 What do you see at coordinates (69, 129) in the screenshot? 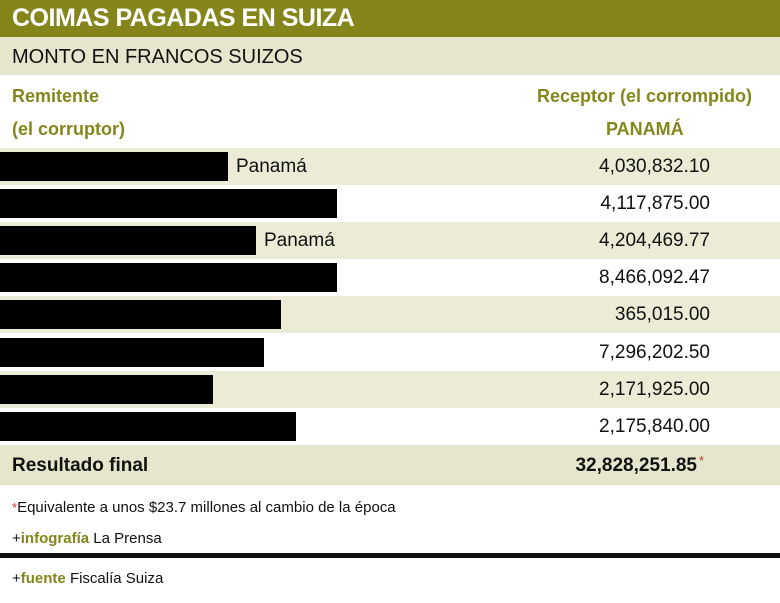
I see `column-header: (el corruptor)` at bounding box center [69, 129].